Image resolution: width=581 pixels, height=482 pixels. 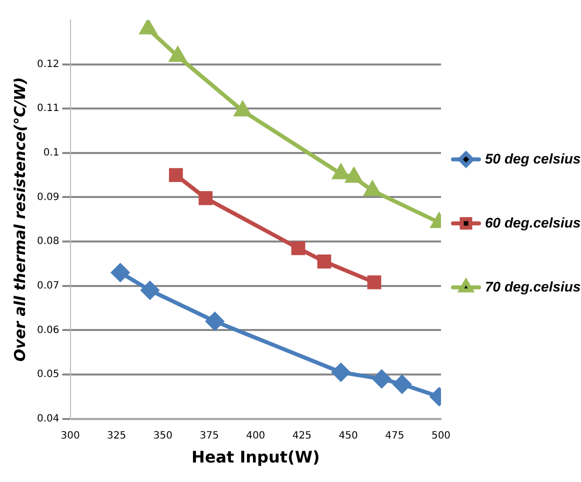 I want to click on y-axis-title: Over all thermal resistence(°C/W), so click(x=19, y=219).